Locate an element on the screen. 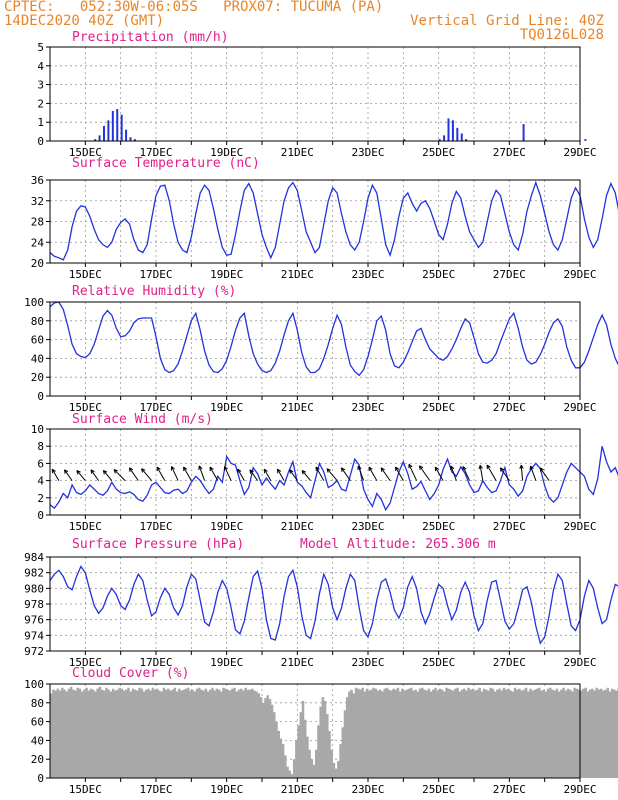  y-tick-label: 0 is located at coordinates (40, 515).